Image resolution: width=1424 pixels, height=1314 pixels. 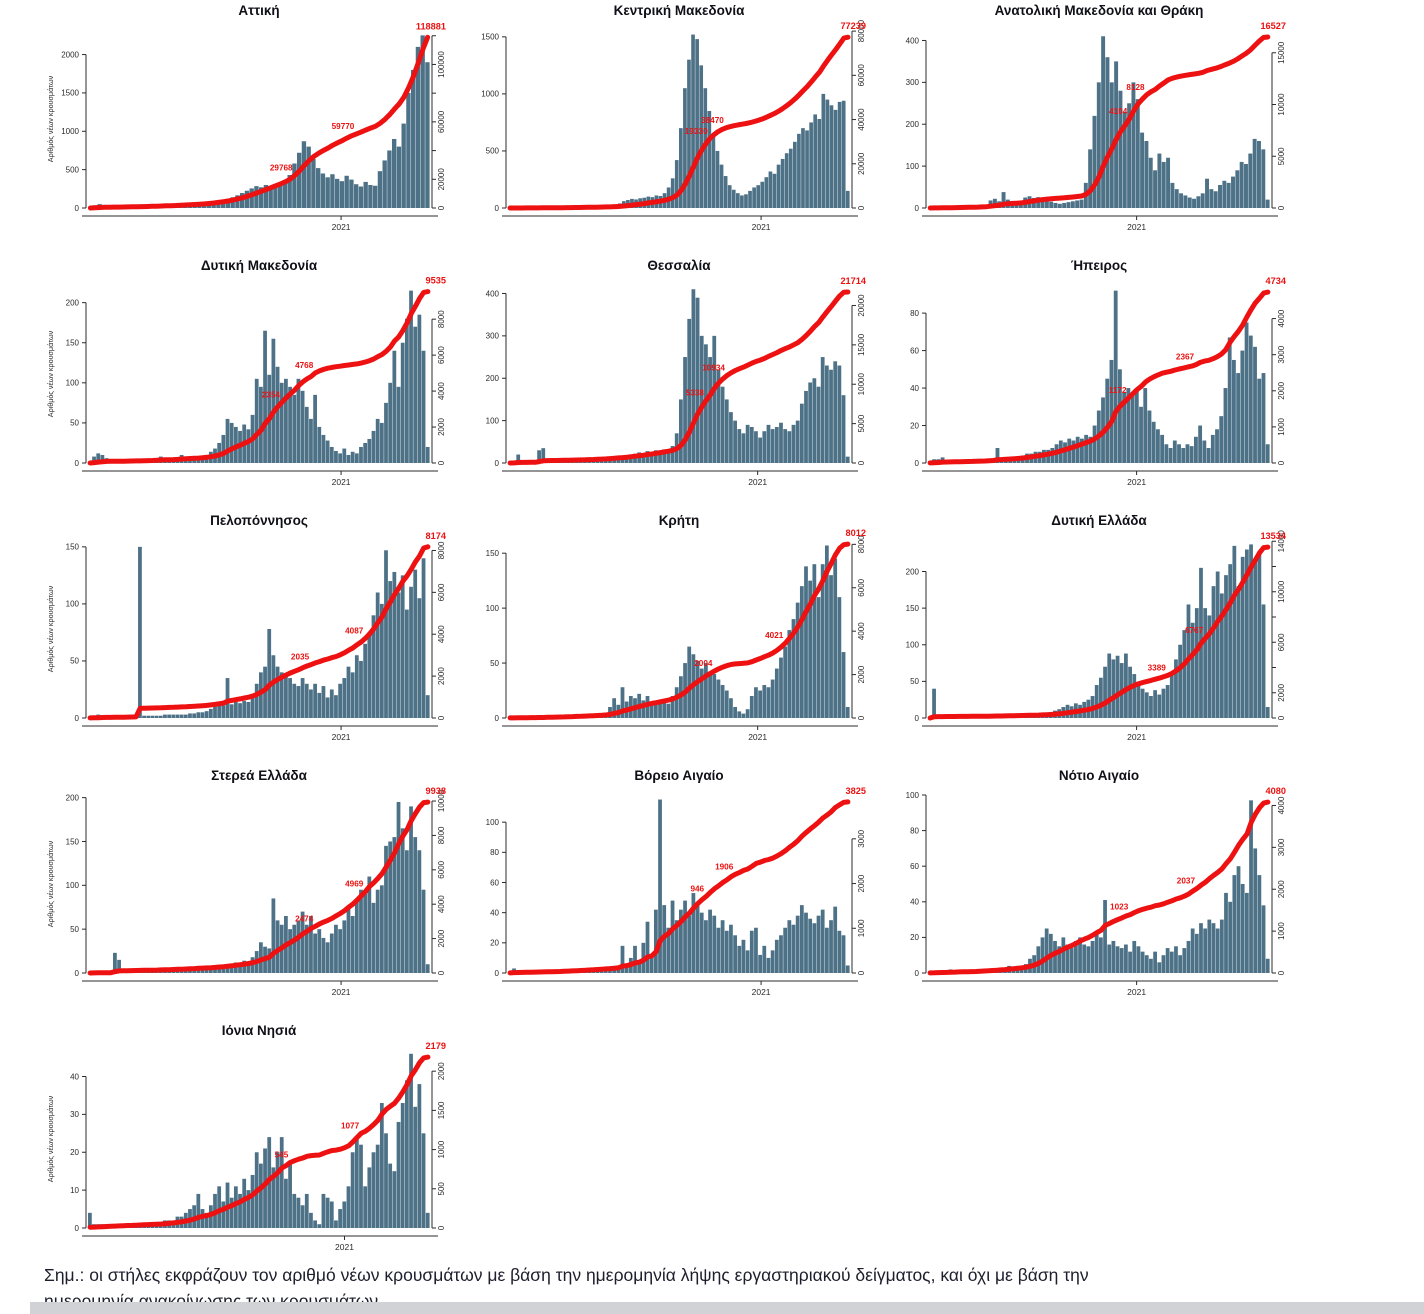 What do you see at coordinates (259, 520) in the screenshot?
I see `chart-title: Πελοπόννησος` at bounding box center [259, 520].